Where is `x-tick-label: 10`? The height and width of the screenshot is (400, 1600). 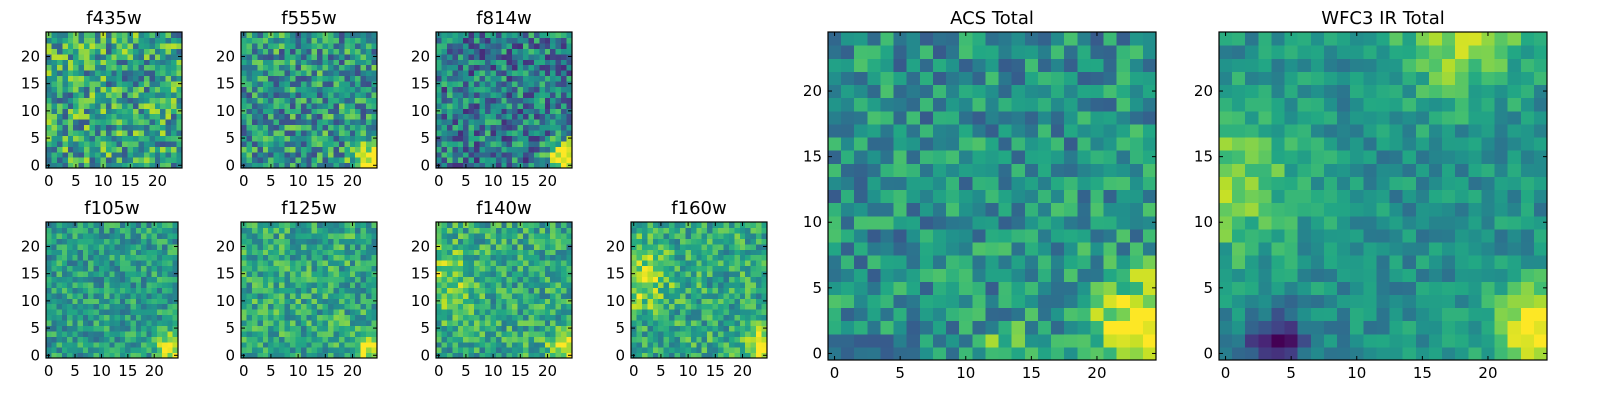 x-tick-label: 10 is located at coordinates (101, 371).